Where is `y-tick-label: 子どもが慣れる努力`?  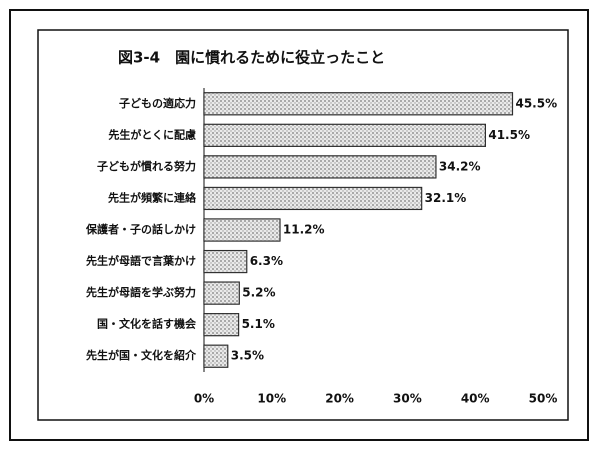
y-tick-label: 子どもが慣れる努力 is located at coordinates (146, 166).